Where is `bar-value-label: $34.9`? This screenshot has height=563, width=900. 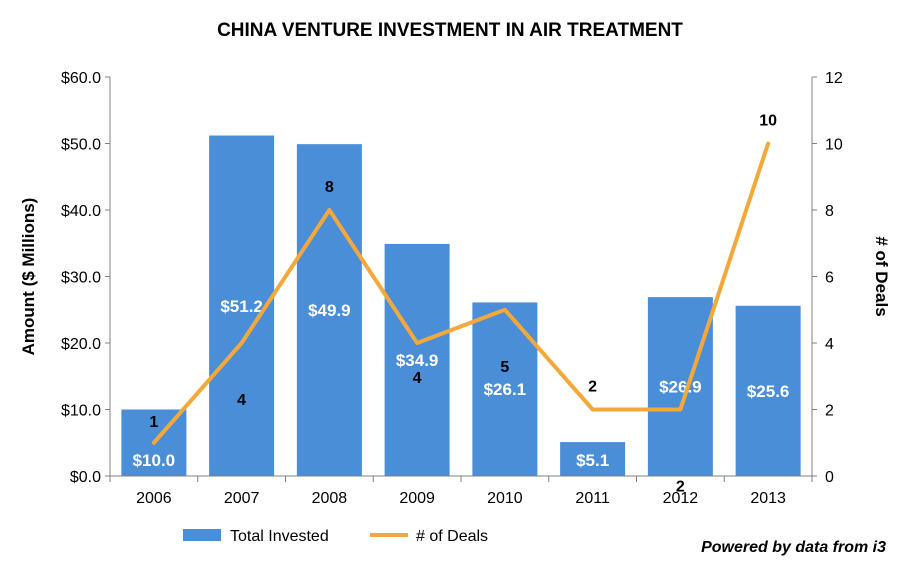 bar-value-label: $34.9 is located at coordinates (417, 360).